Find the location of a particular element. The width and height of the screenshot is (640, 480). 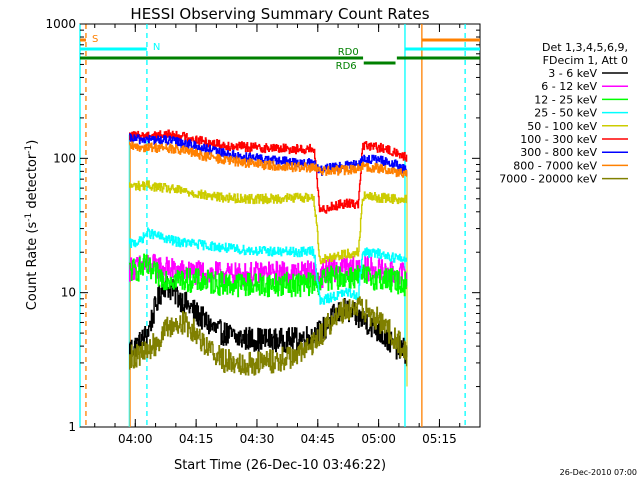

y-axis-label-part3: ) is located at coordinates (32, 142).